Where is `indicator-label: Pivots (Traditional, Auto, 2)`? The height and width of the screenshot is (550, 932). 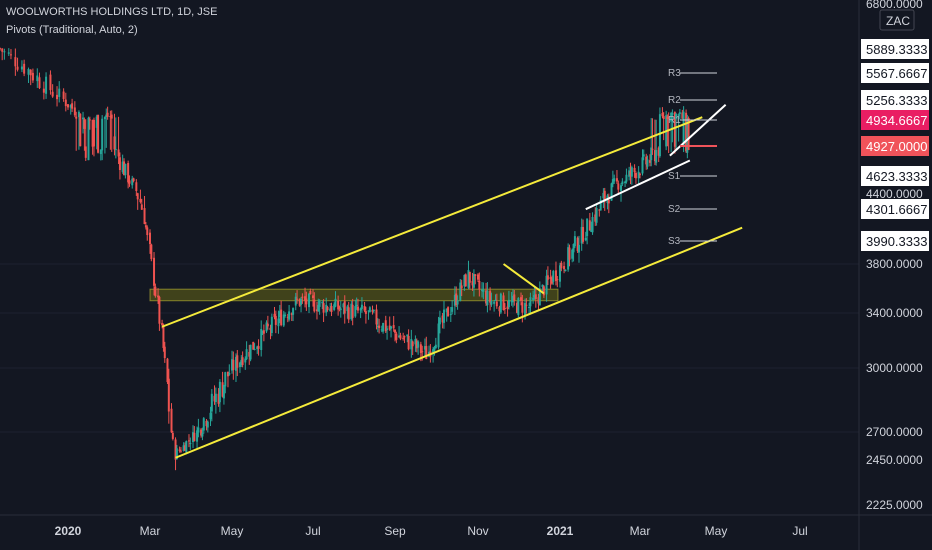 indicator-label: Pivots (Traditional, Auto, 2) is located at coordinates (72, 30).